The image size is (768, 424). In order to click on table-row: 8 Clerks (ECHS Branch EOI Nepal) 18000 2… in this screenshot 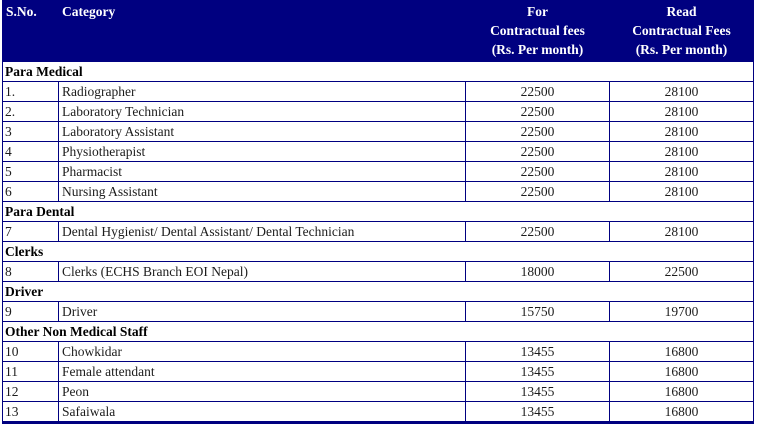, I will do `click(378, 271)`.